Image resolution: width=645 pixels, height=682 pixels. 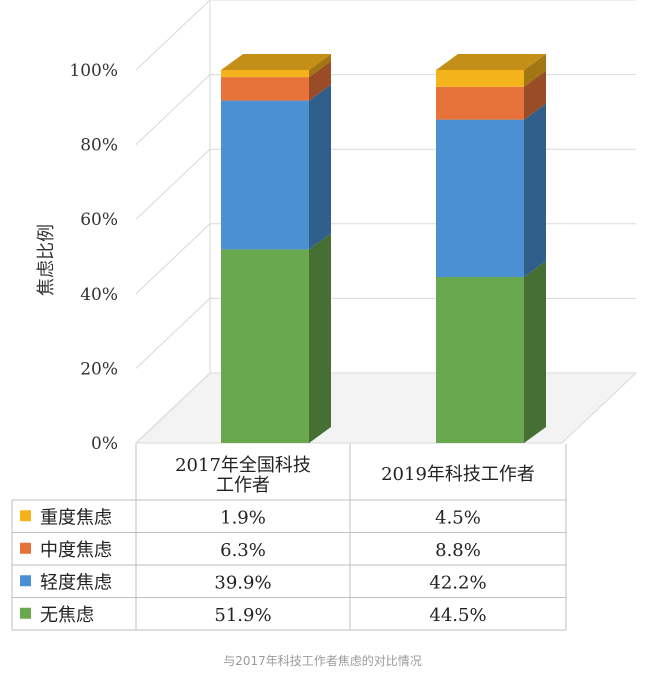 What do you see at coordinates (99, 146) in the screenshot?
I see `y-tick-label: 80%` at bounding box center [99, 146].